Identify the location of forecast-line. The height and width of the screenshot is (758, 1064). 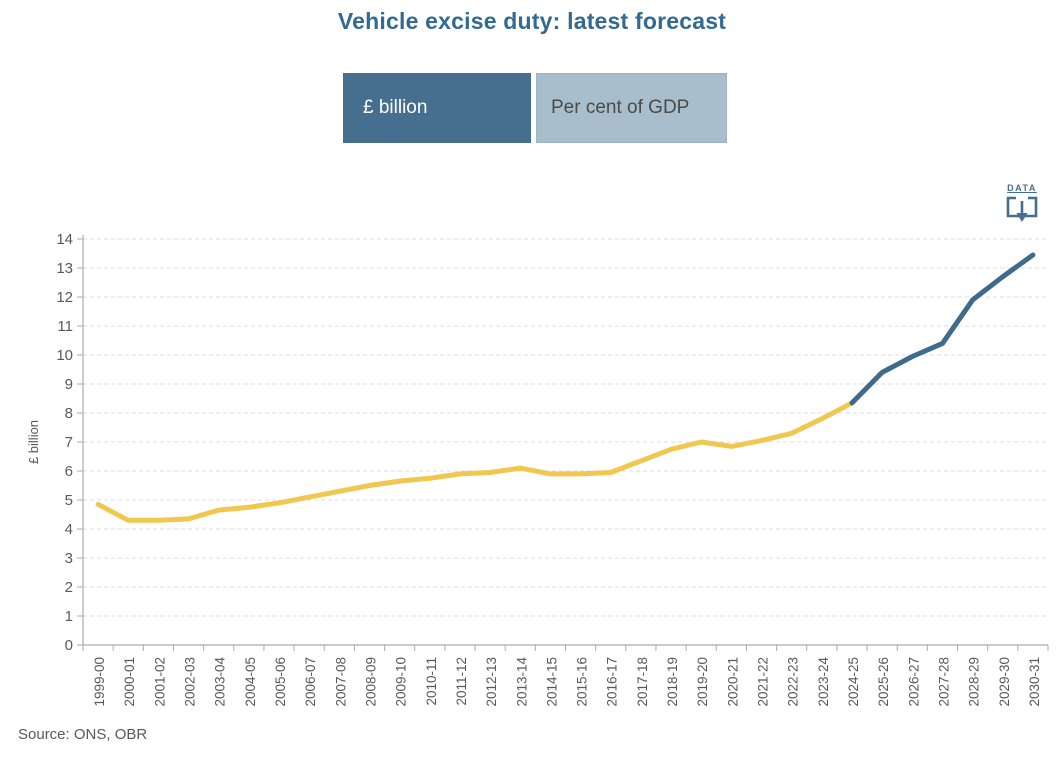
(942, 329).